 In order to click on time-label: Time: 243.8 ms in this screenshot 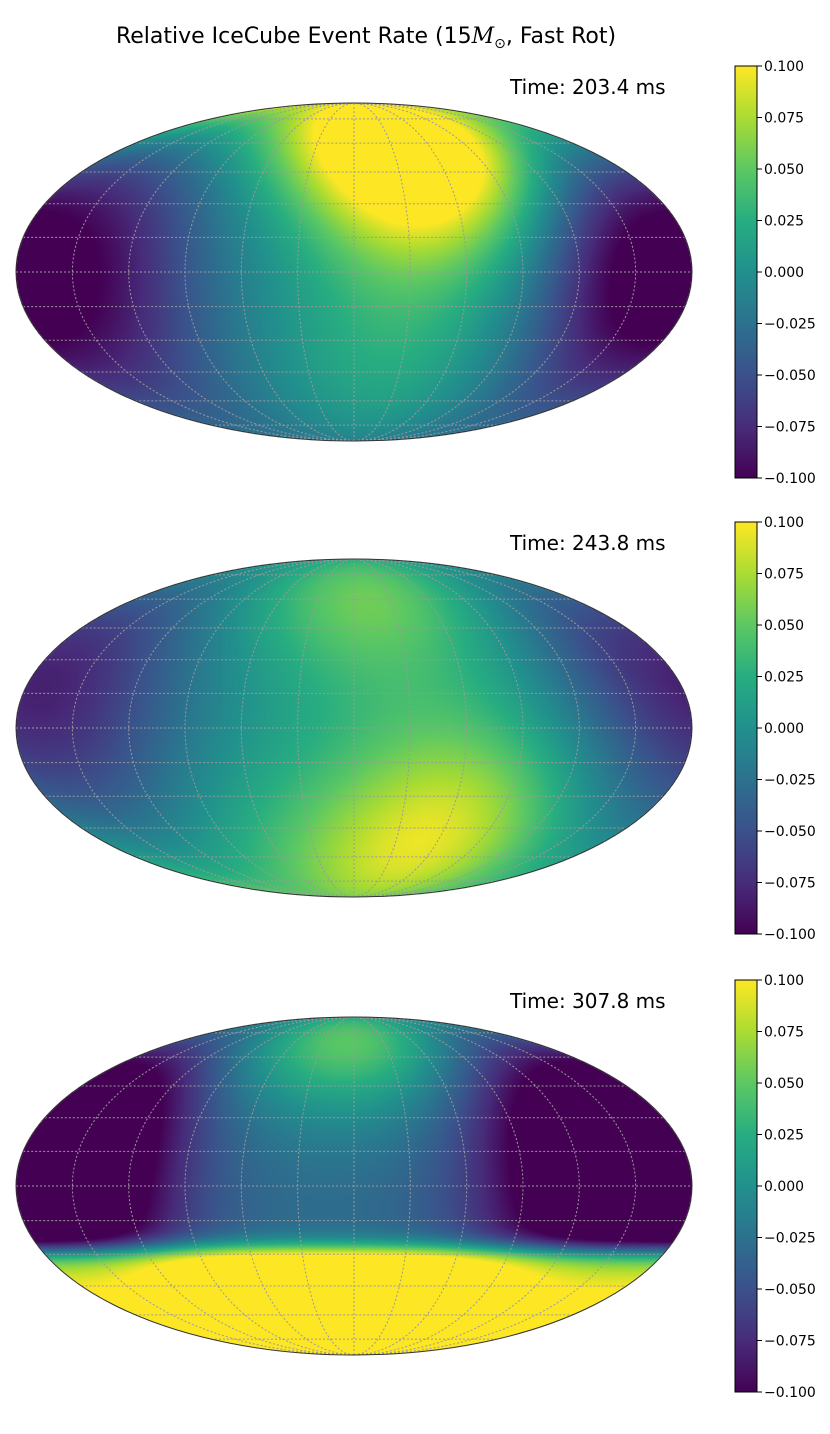, I will do `click(587, 543)`.